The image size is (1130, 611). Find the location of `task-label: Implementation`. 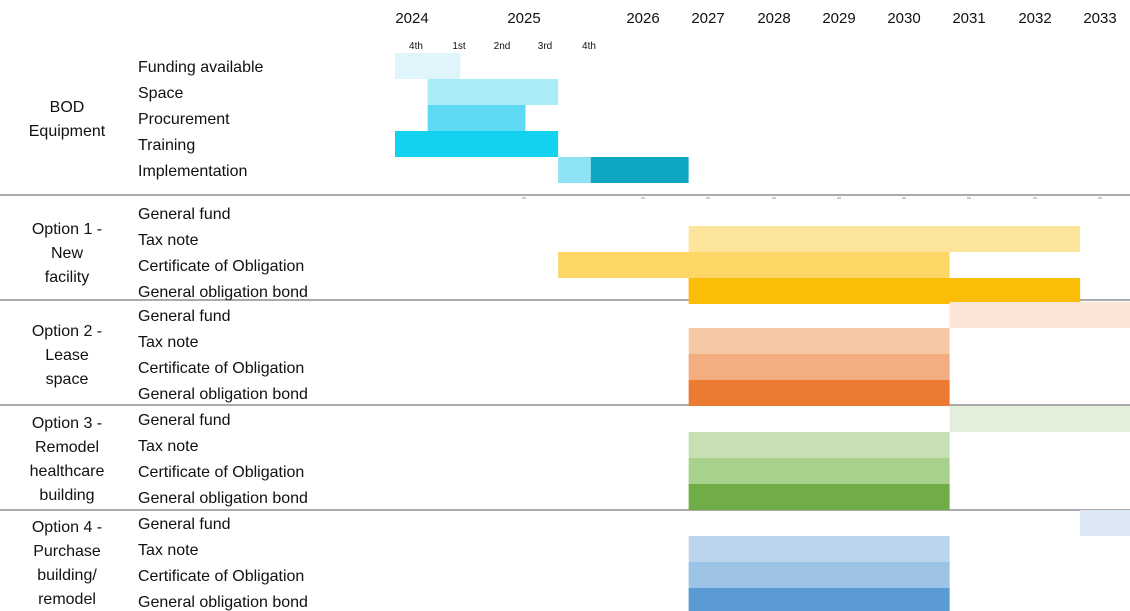

task-label: Implementation is located at coordinates (192, 171).